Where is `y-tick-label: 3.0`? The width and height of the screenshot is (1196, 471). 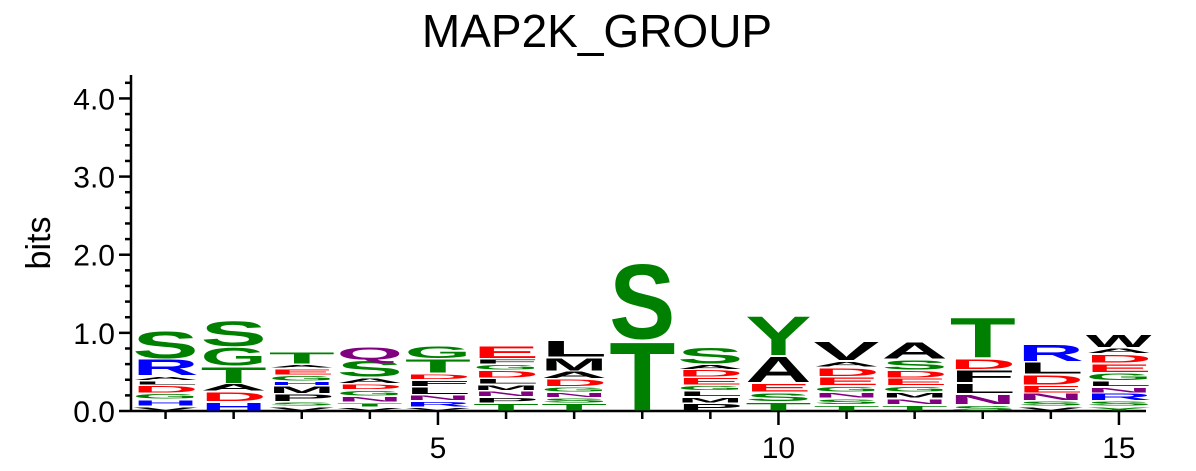
y-tick-label: 3.0 is located at coordinates (94, 178).